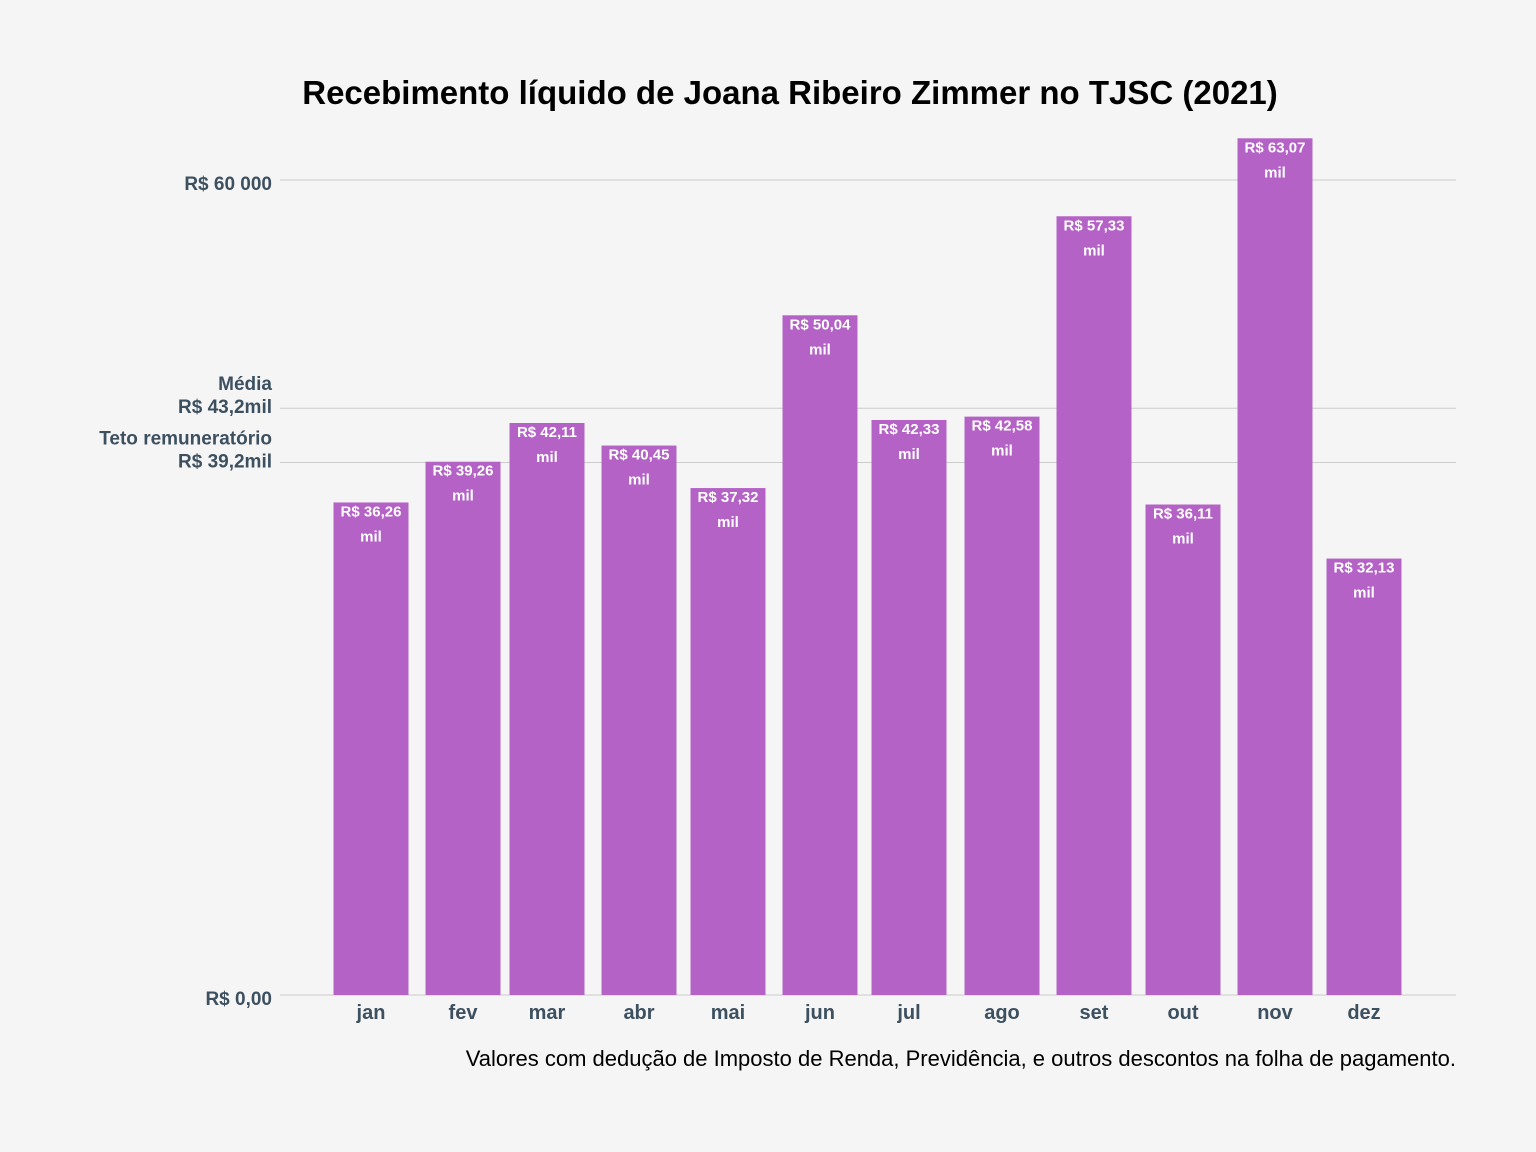  Describe the element at coordinates (639, 455) in the screenshot. I see `bar-value-label: R$ 40,45` at that location.